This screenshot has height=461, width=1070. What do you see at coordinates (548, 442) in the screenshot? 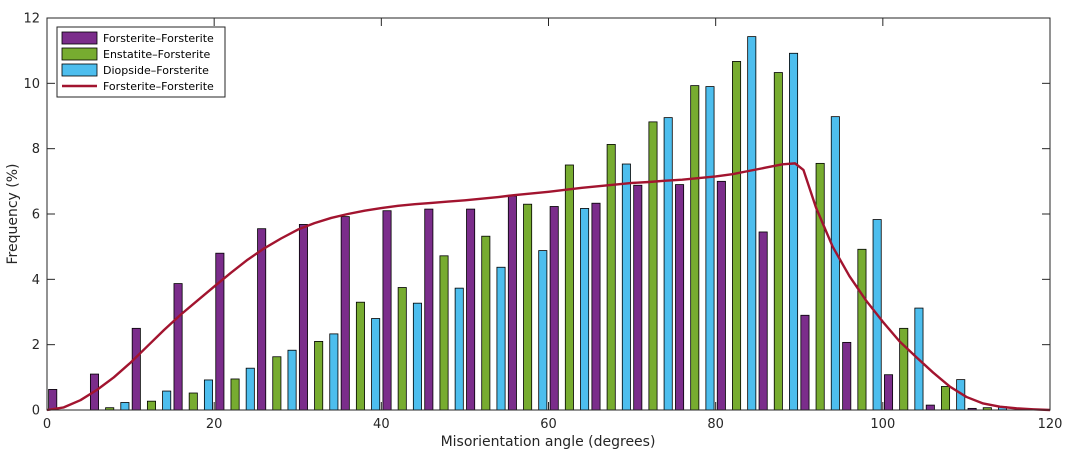
I see `x-axis-title: Misorientation angle (degrees)` at bounding box center [548, 442].